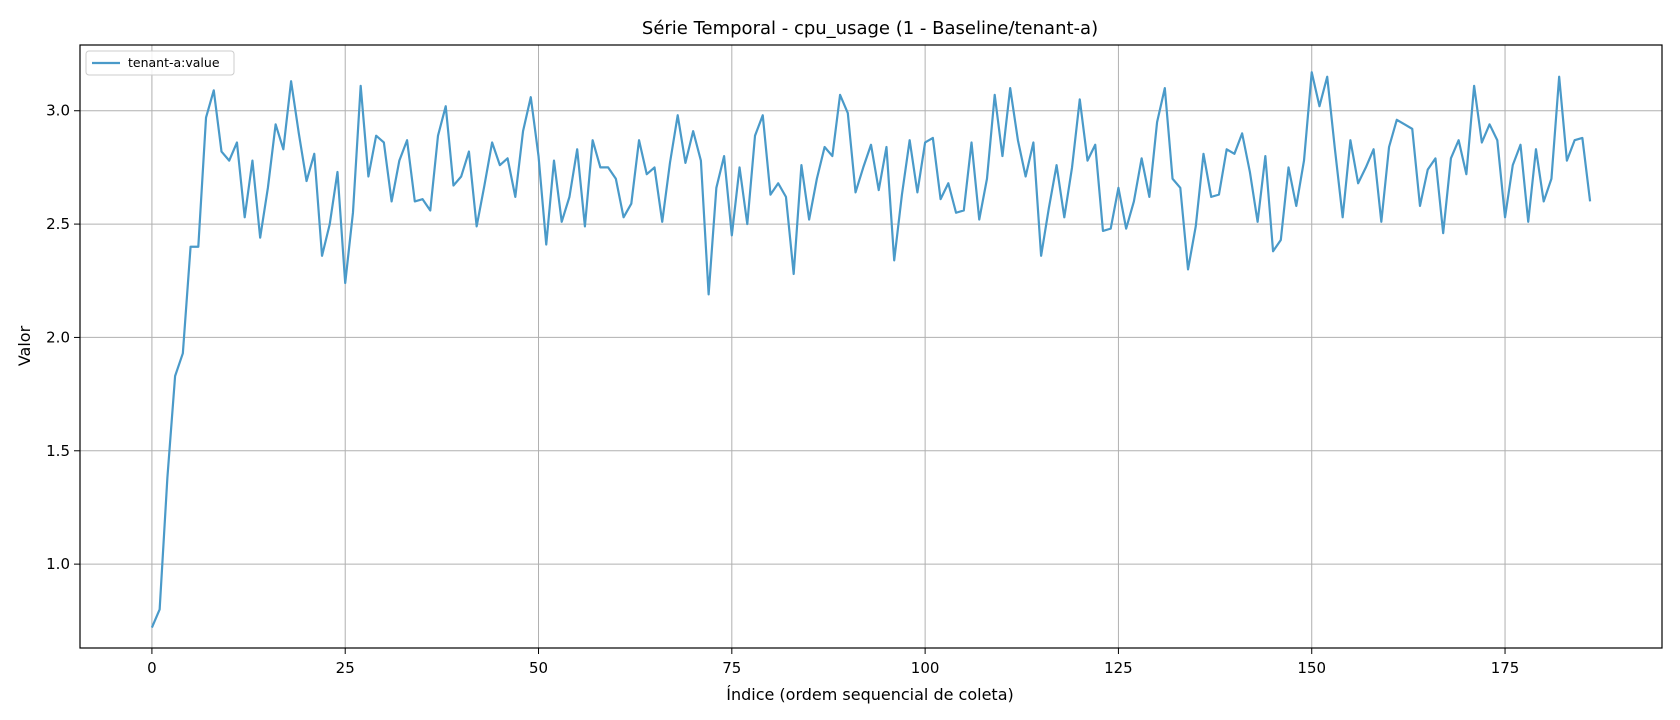  Describe the element at coordinates (731, 668) in the screenshot. I see `x-tick-label: 75` at that location.